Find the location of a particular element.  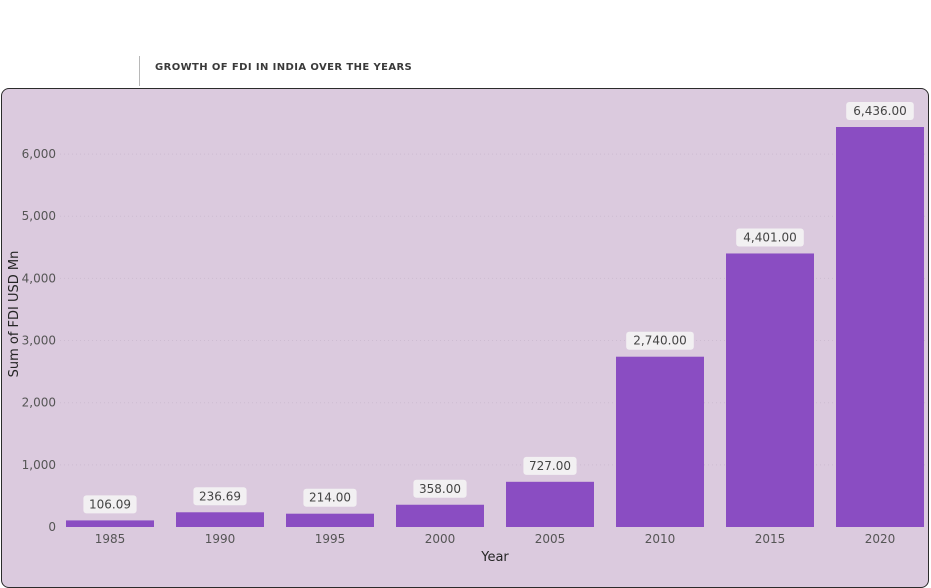

data-label-value: 2,740.00 is located at coordinates (659, 341).